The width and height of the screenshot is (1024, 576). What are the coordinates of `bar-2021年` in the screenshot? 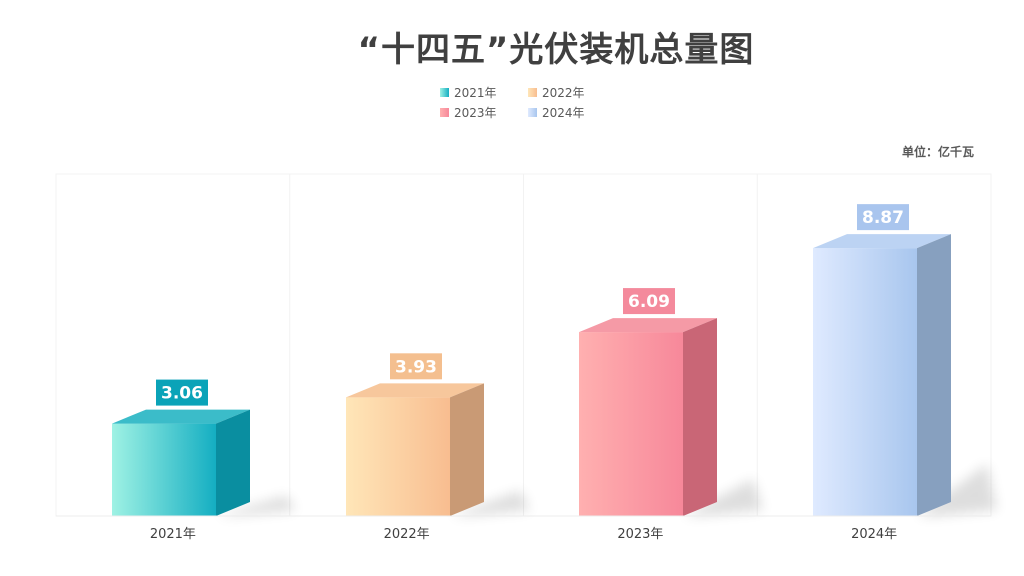 It's located at (181, 462).